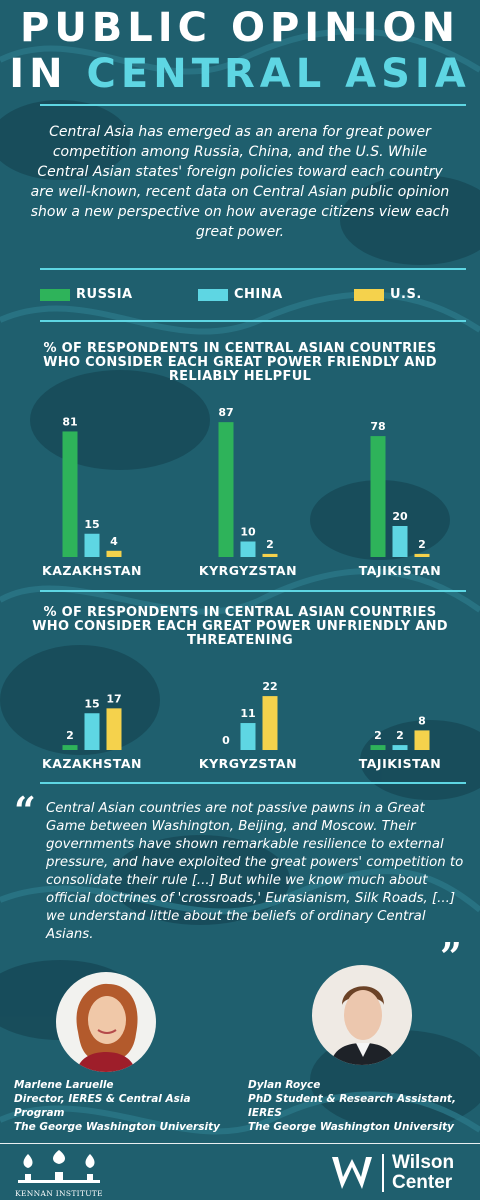 Image resolution: width=480 pixels, height=1200 pixels. Describe the element at coordinates (451, 956) in the screenshot. I see `quote-close-mark: ”` at that location.